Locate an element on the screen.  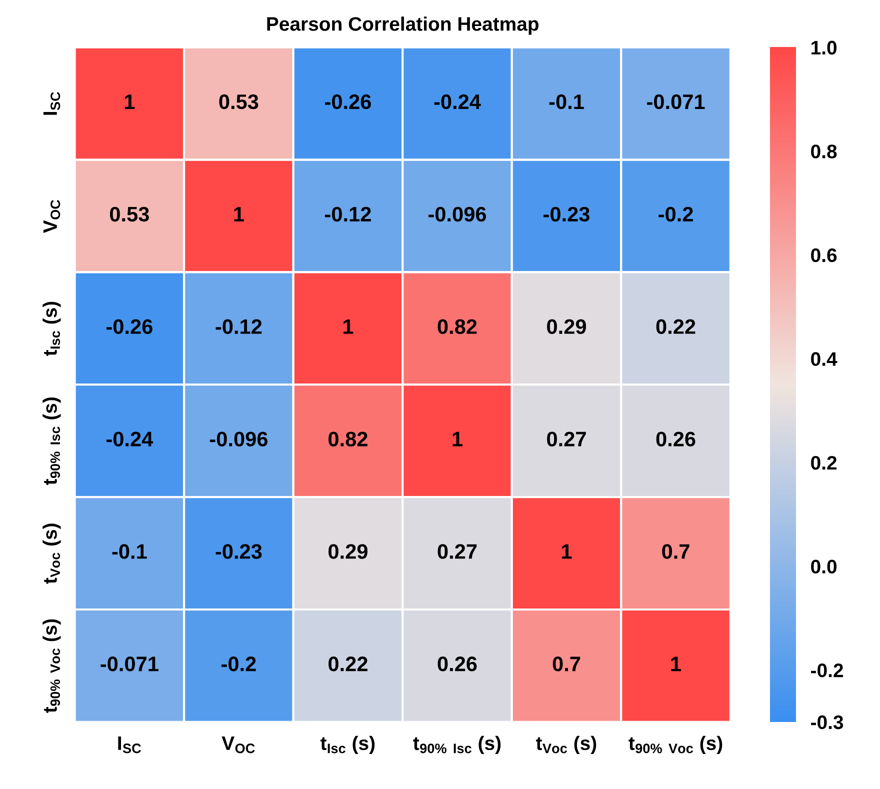
color-bar-label: -0.2 is located at coordinates (827, 671).